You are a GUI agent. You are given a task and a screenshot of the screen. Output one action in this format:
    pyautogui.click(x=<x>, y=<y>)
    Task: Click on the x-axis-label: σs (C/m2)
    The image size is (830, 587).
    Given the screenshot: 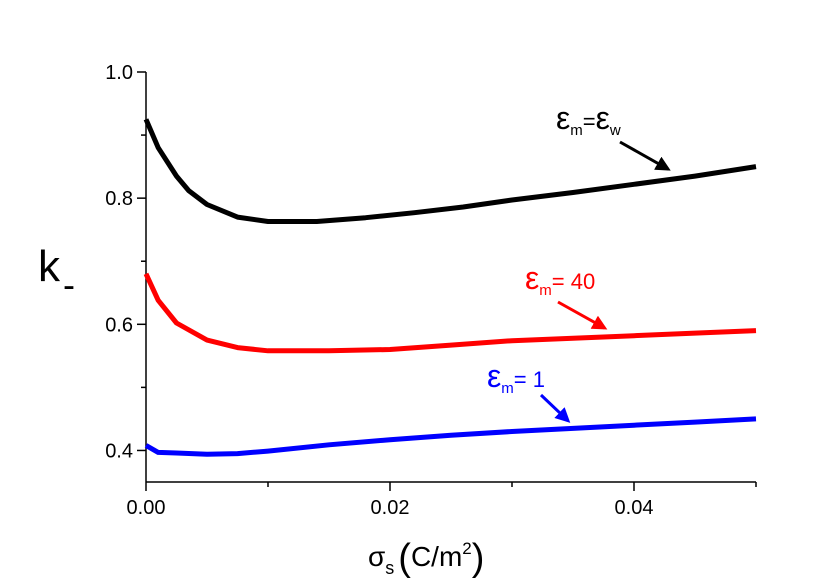 What is the action you would take?
    pyautogui.click(x=426, y=558)
    